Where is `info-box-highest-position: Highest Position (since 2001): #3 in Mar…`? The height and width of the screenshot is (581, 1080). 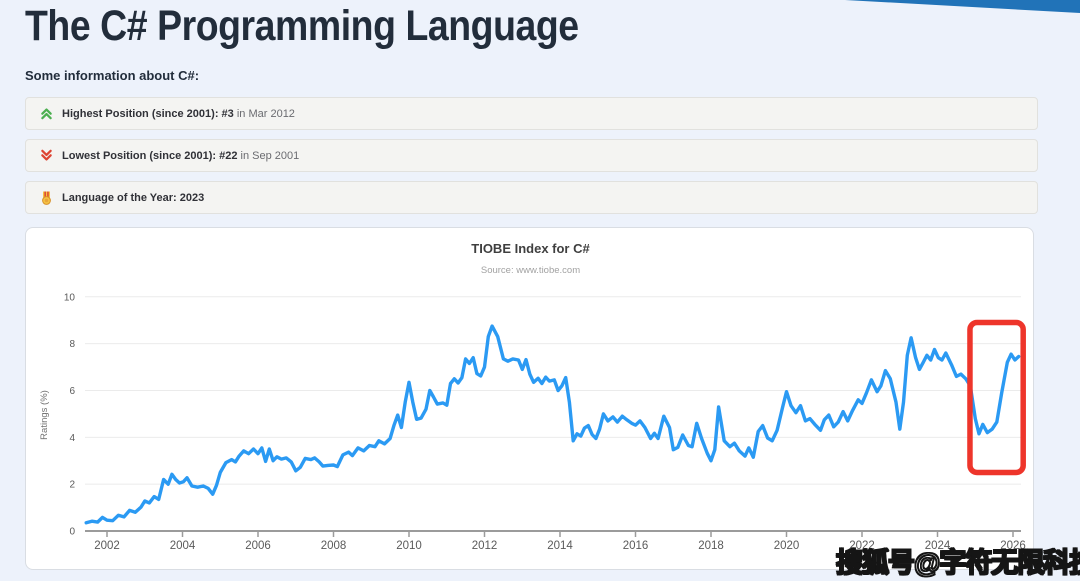 info-box-highest-position: Highest Position (since 2001): #3 in Mar… is located at coordinates (531, 113).